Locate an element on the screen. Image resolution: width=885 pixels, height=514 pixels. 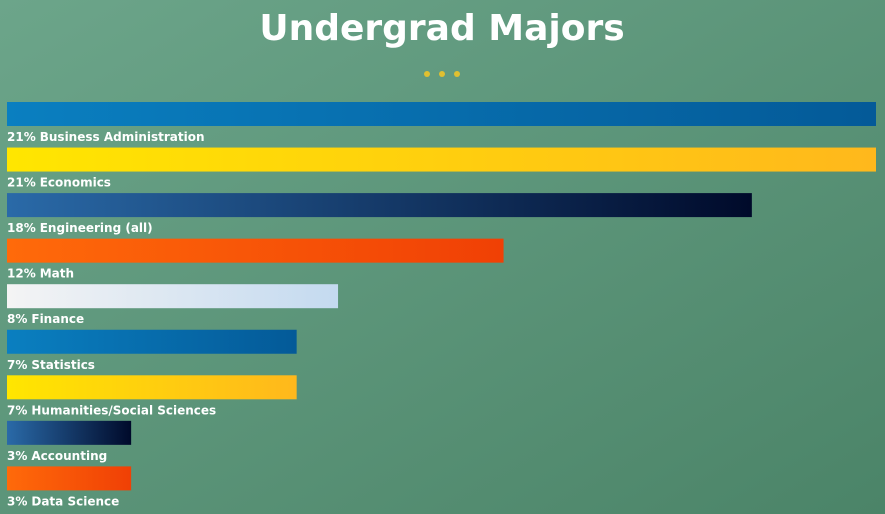
bar-label: 21% Business Administration is located at coordinates (106, 137).